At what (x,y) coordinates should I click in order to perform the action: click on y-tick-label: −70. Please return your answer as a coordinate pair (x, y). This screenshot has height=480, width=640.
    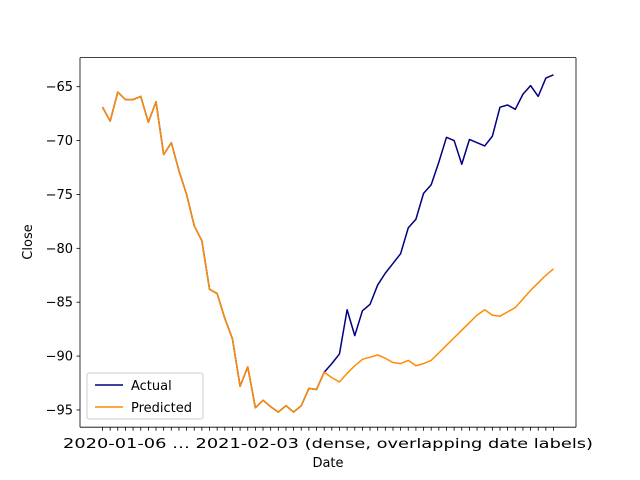
    Looking at the image, I should click on (59, 141).